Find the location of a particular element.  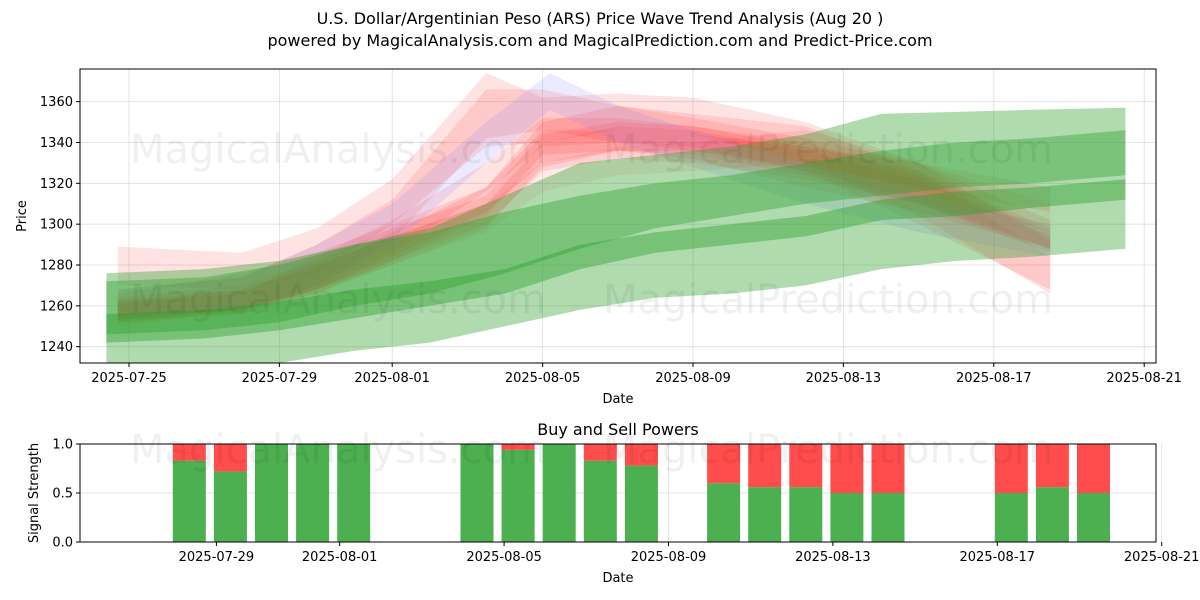

price-x-tick-label: 2025-08-05 is located at coordinates (543, 378).